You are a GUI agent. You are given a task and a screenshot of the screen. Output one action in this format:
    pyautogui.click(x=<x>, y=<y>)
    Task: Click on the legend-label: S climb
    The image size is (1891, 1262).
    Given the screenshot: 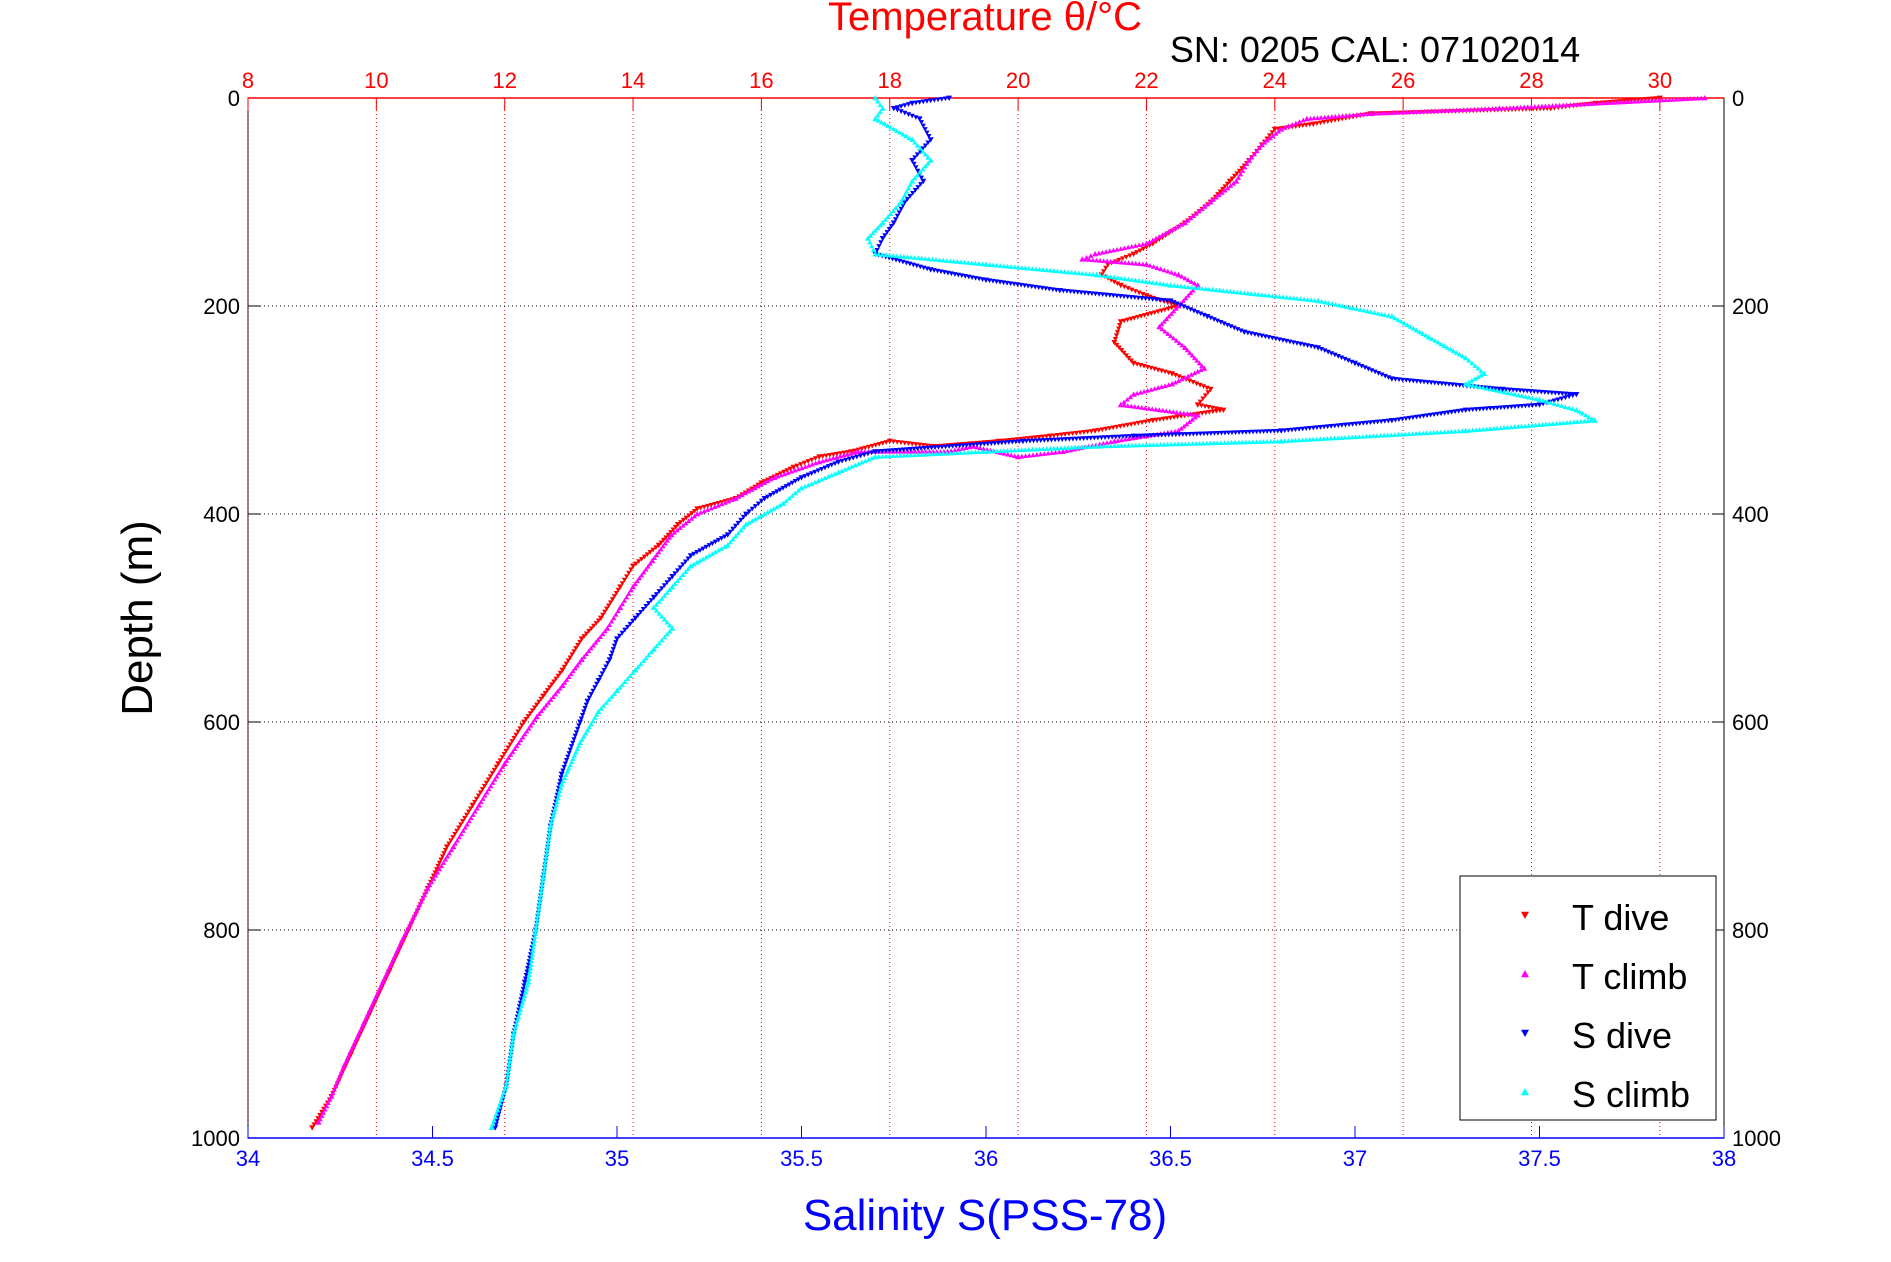 What is the action you would take?
    pyautogui.click(x=1631, y=1094)
    